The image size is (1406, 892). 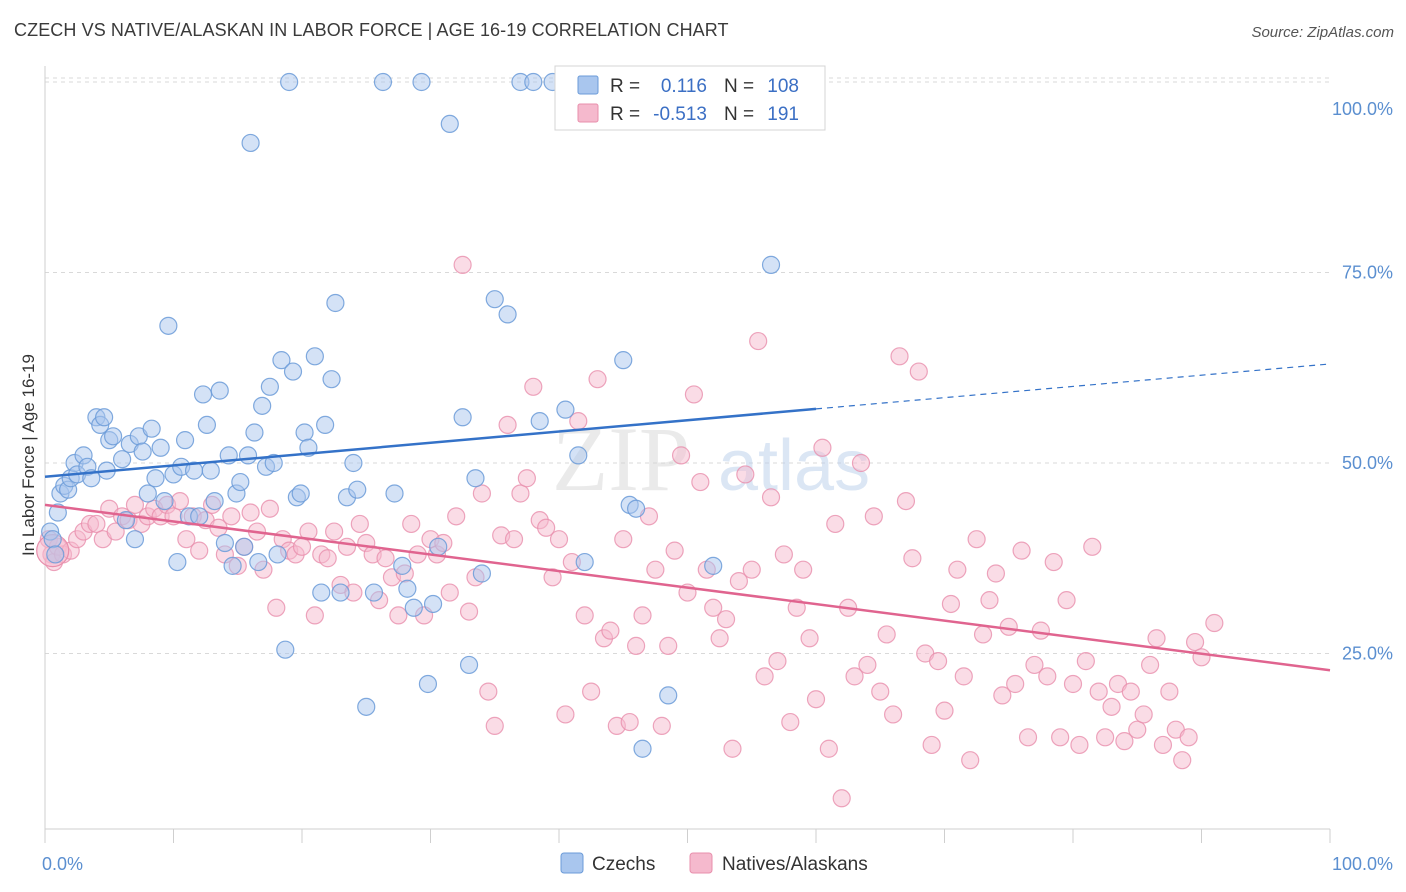 I want to click on legend-r-value-natives: -0.513, so click(x=680, y=114).